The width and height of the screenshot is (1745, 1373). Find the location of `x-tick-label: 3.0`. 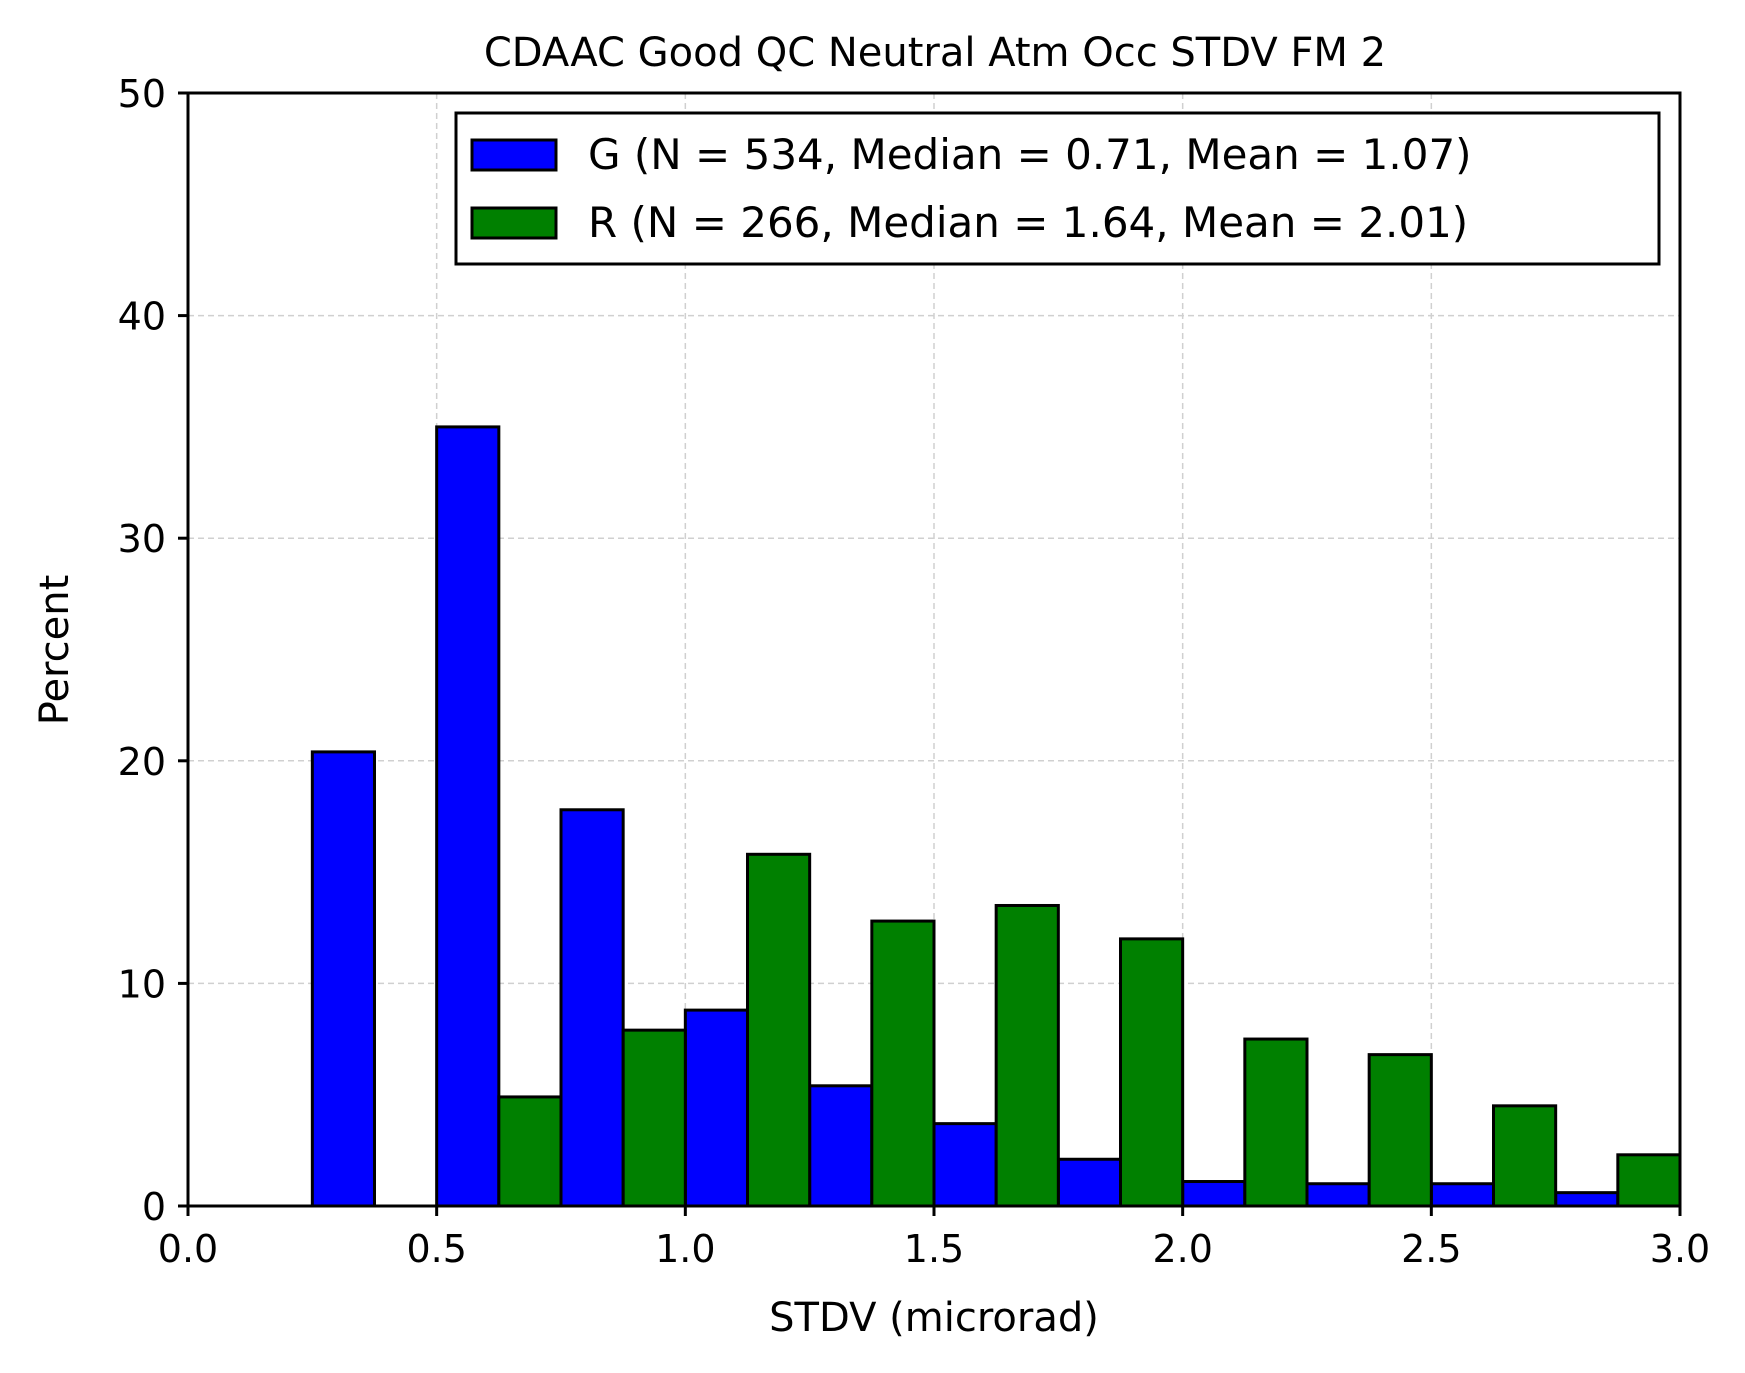

x-tick-label: 3.0 is located at coordinates (1680, 1249).